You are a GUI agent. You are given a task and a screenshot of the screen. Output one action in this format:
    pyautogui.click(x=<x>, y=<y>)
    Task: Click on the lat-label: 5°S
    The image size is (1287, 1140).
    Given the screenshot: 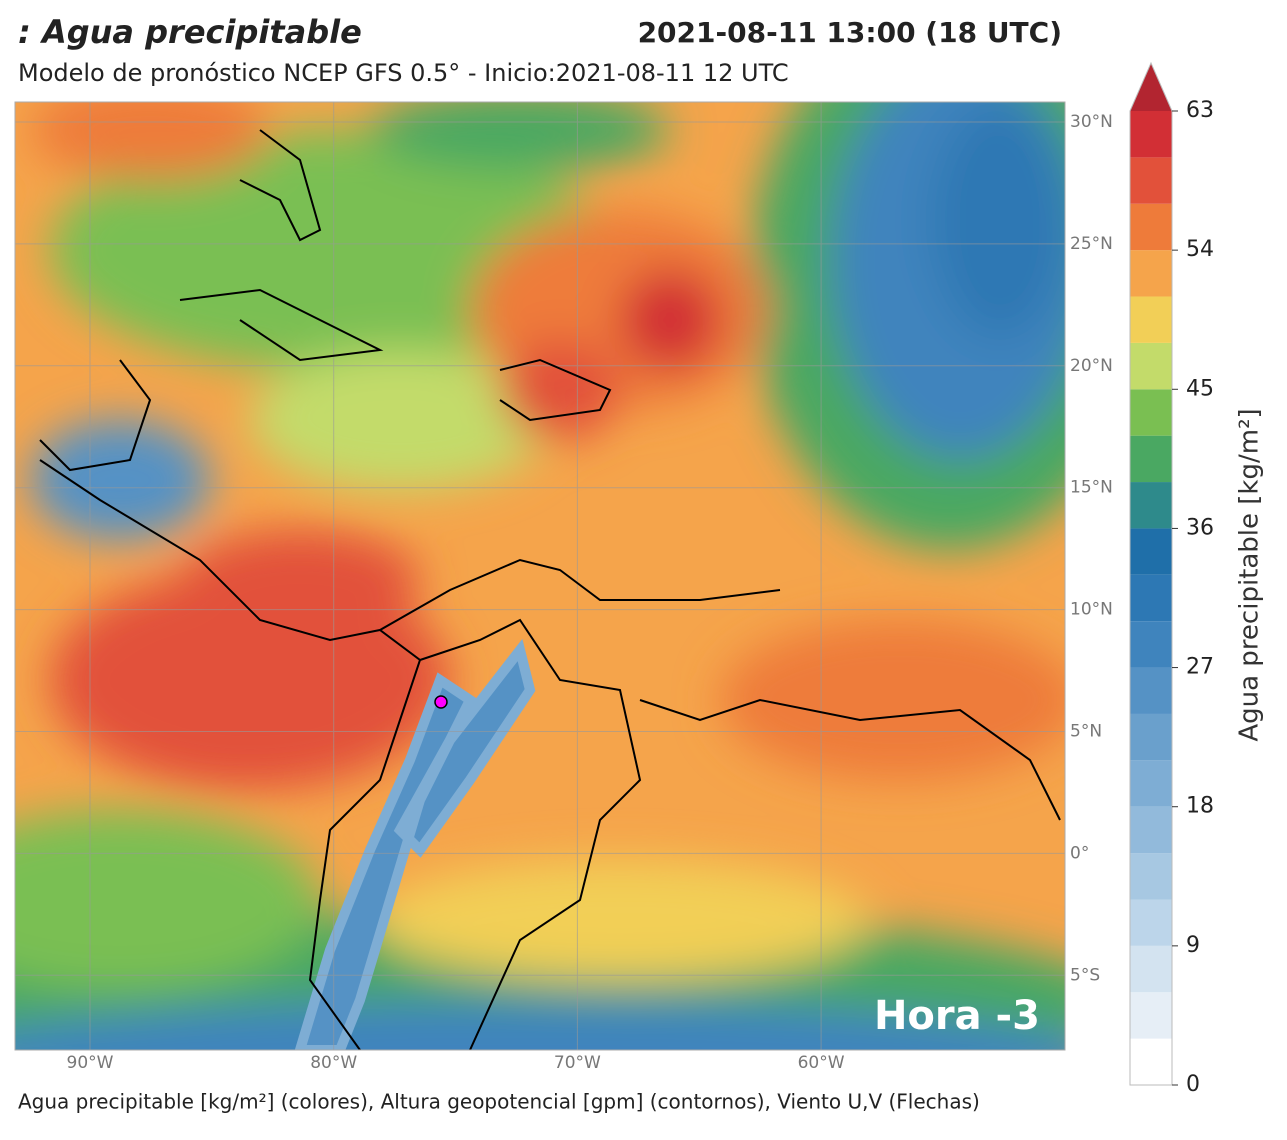 What is the action you would take?
    pyautogui.click(x=1085, y=975)
    